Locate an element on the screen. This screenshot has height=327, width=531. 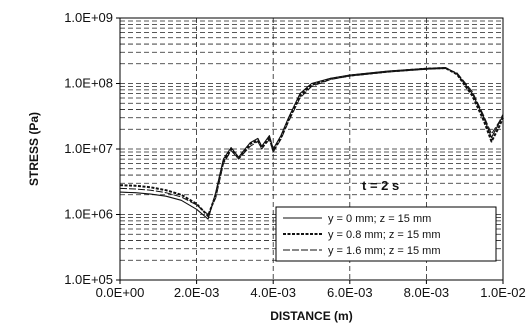
x-tick-label: 0.0E+00 is located at coordinates (120, 292).